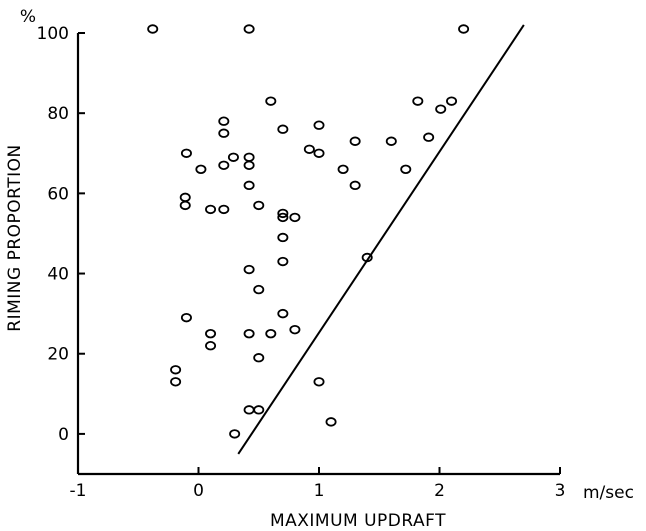 This screenshot has width=646, height=531. What do you see at coordinates (58, 275) in the screenshot?
I see `y-tick-label: 40` at bounding box center [58, 275].